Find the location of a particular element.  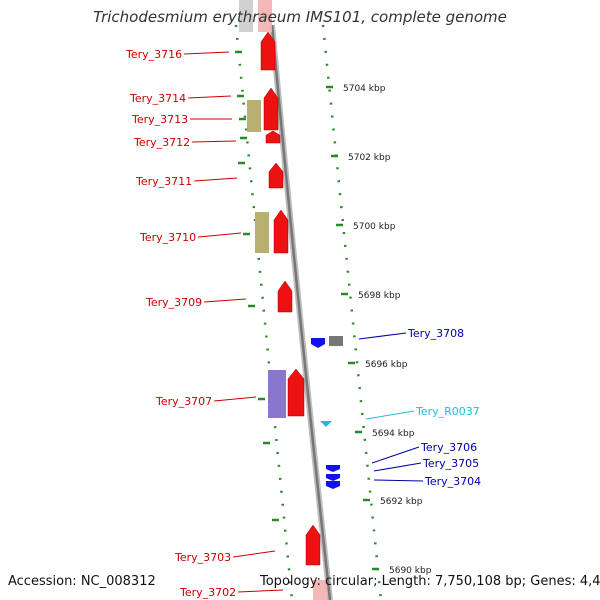

scale-label: 5690 kbp is located at coordinates (410, 571).